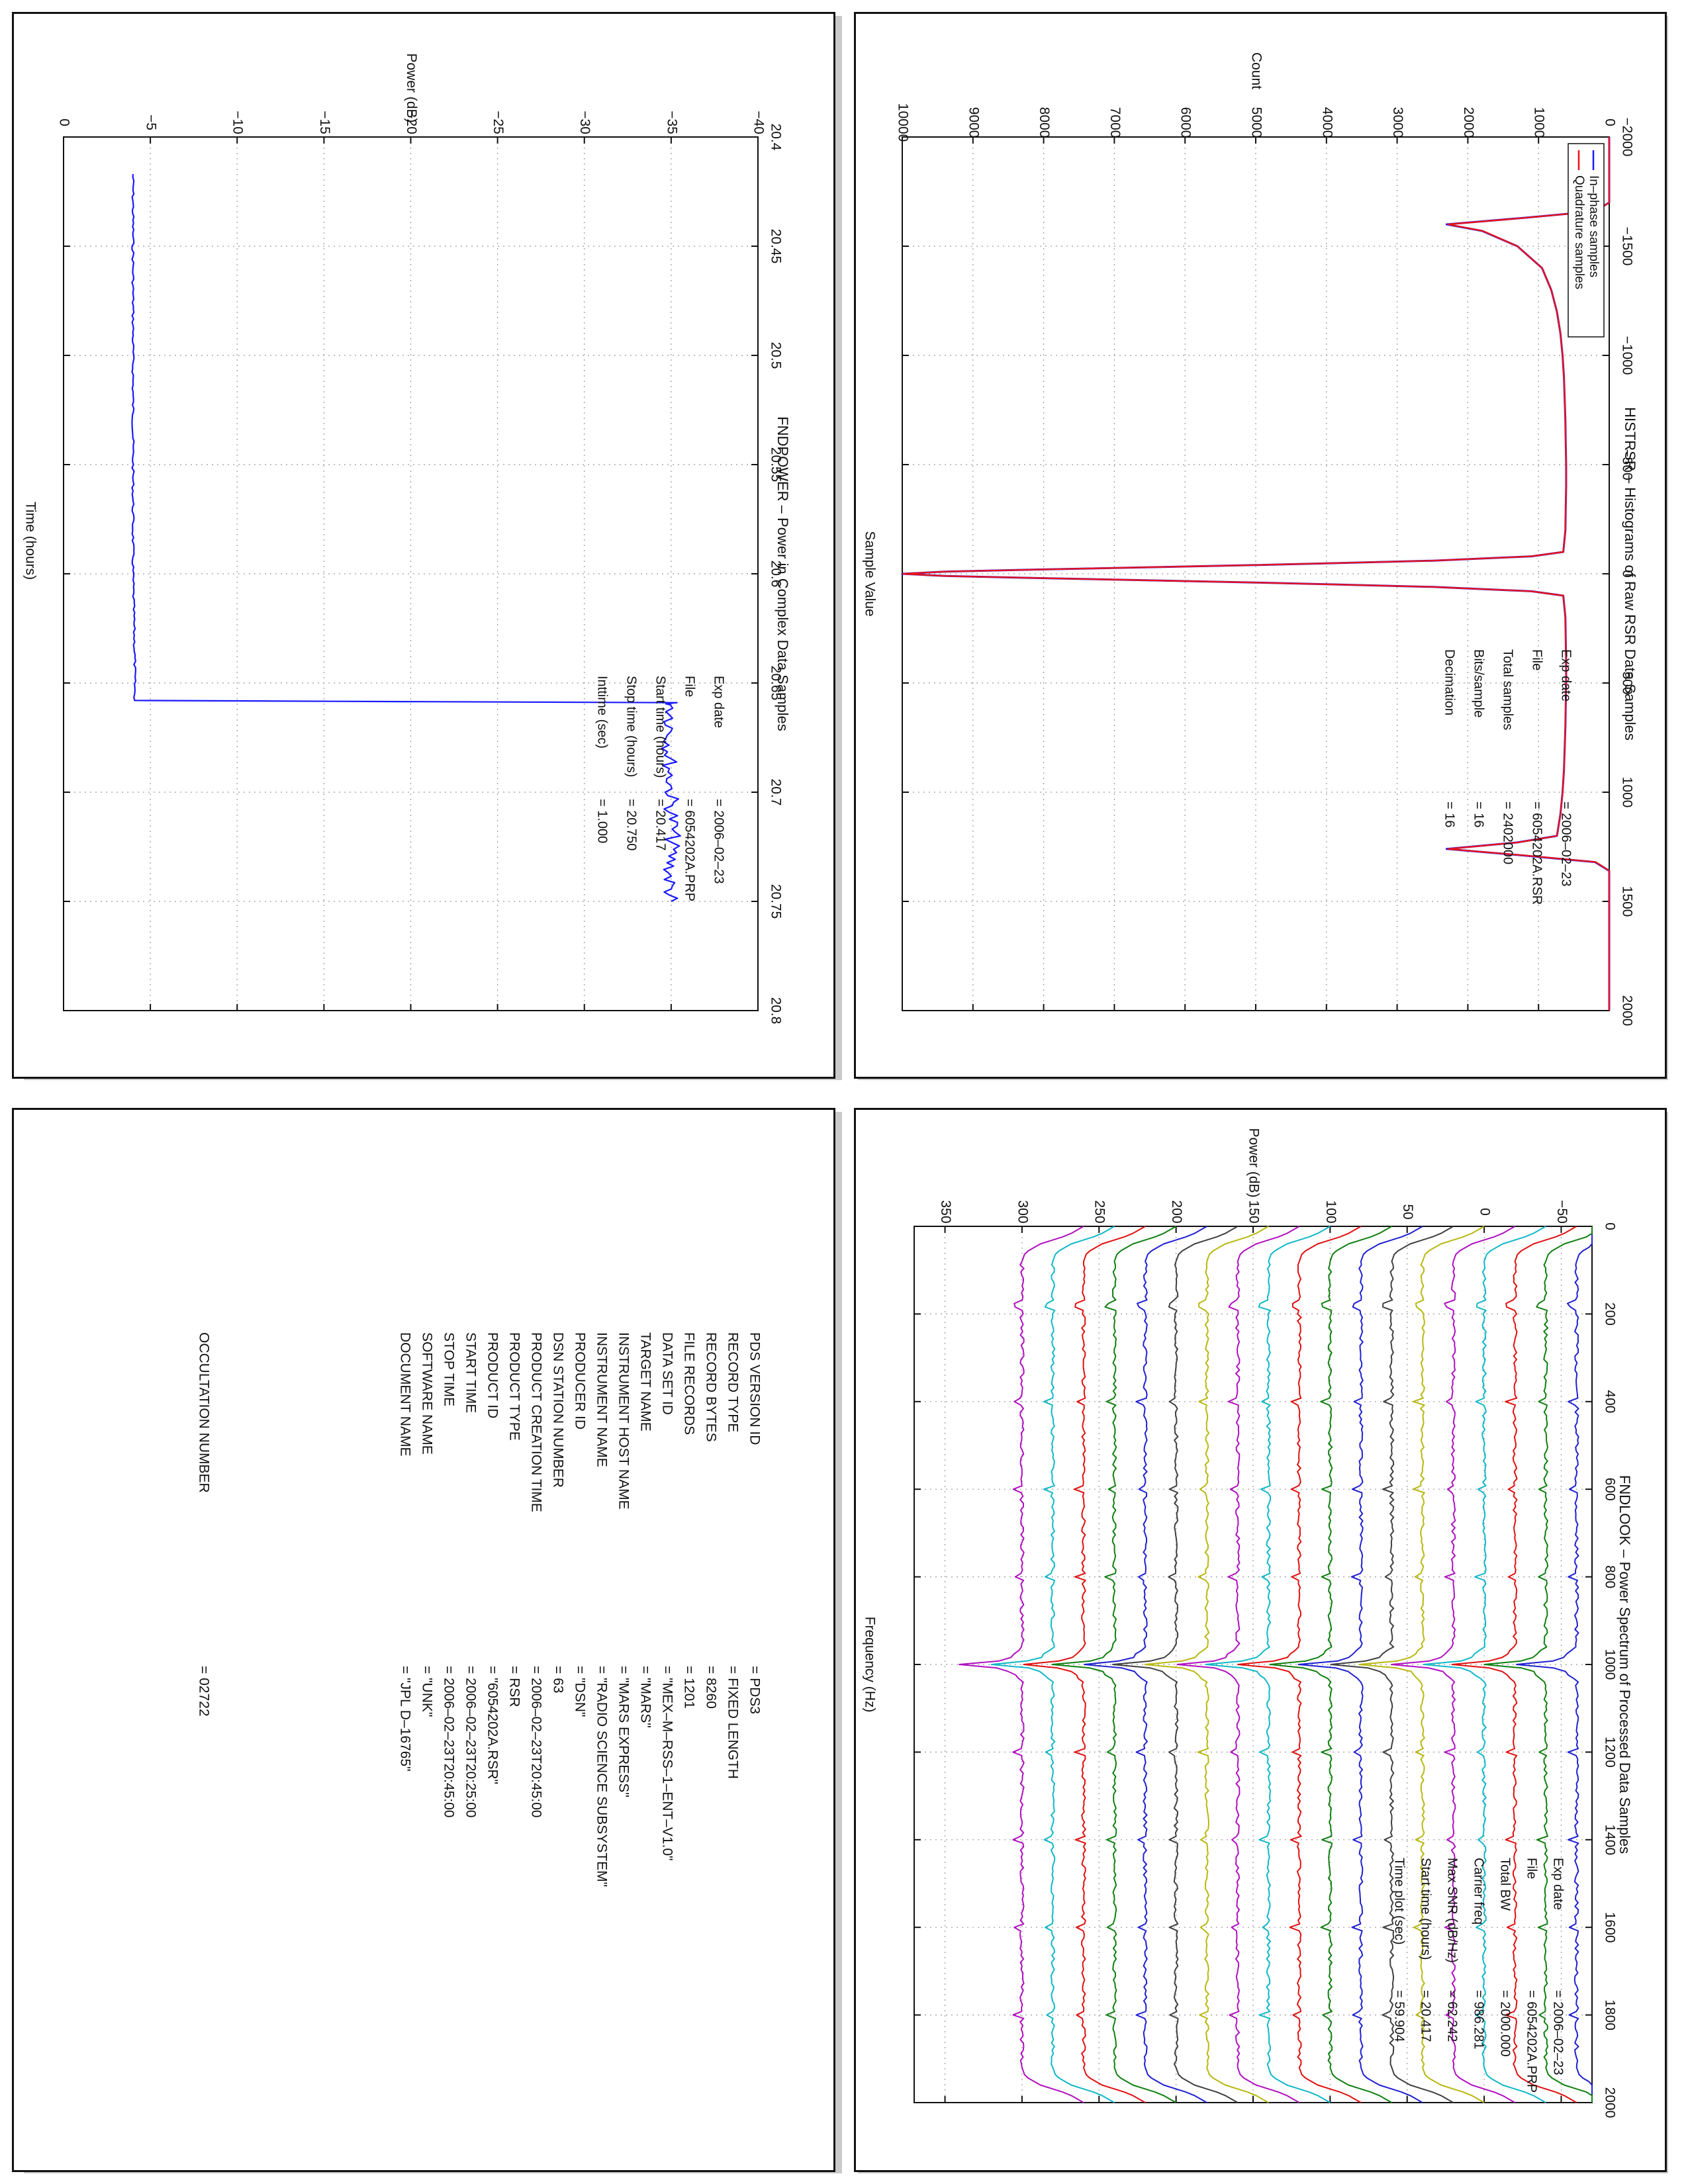 The height and width of the screenshot is (2184, 1688). What do you see at coordinates (719, 702) in the screenshot?
I see `fndpower-annotation-label: Exp date` at bounding box center [719, 702].